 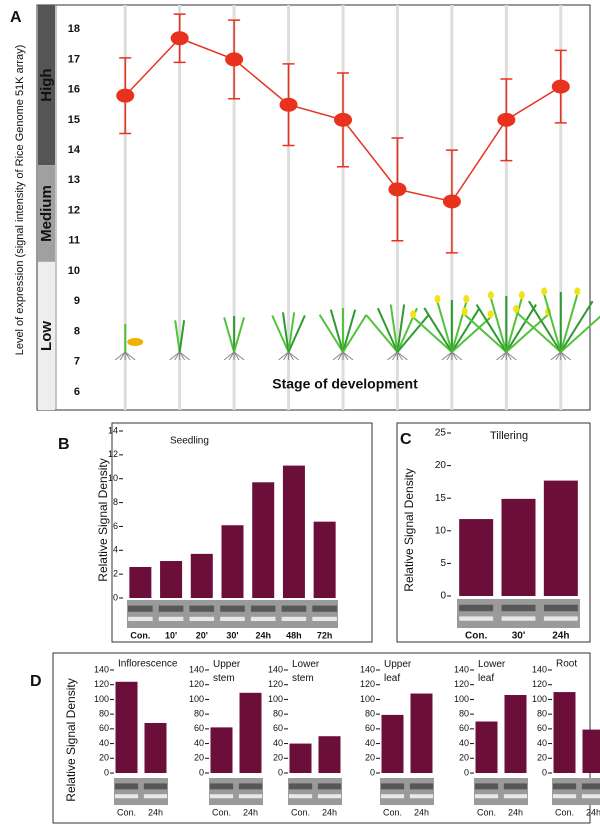 I want to click on x-tick-label: 20', so click(x=202, y=635).